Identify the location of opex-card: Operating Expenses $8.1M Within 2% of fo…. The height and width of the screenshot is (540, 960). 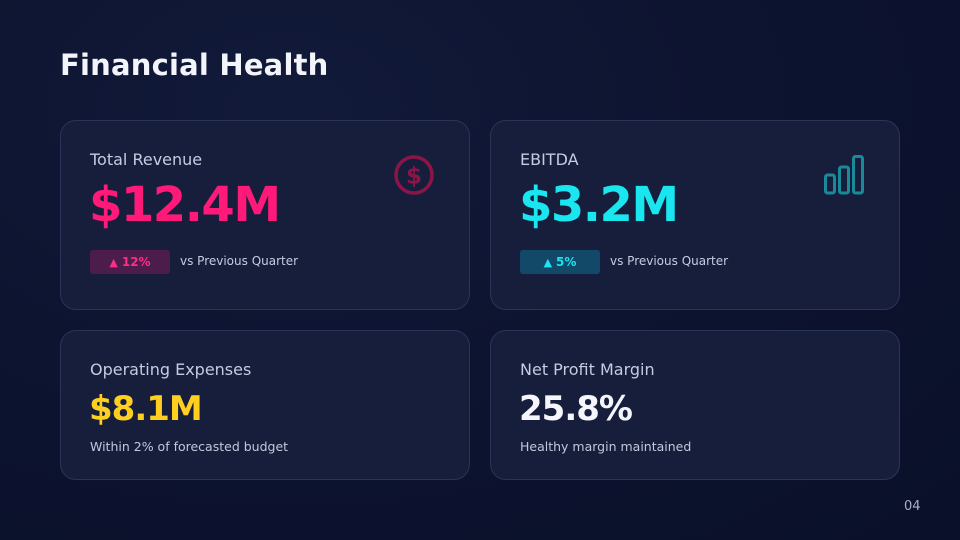
(265, 405).